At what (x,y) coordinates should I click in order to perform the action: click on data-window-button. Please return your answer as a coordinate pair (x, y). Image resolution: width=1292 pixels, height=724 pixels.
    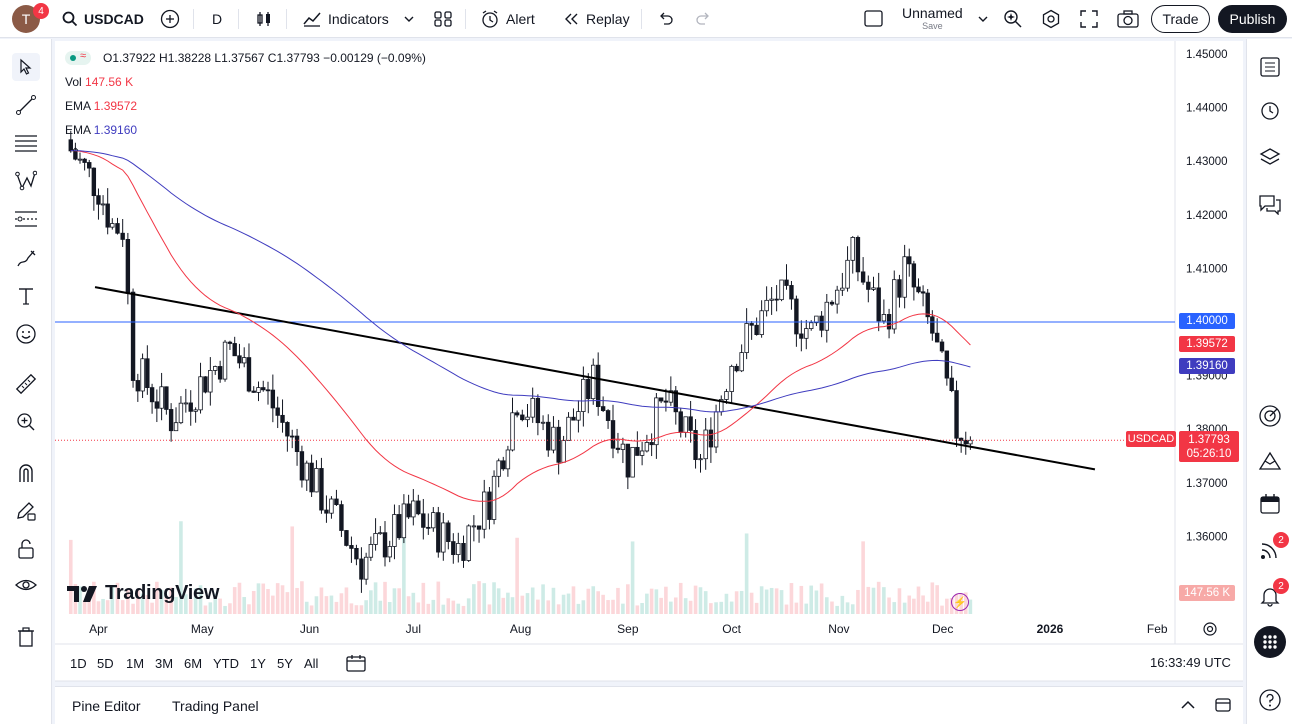
    Looking at the image, I should click on (1270, 157).